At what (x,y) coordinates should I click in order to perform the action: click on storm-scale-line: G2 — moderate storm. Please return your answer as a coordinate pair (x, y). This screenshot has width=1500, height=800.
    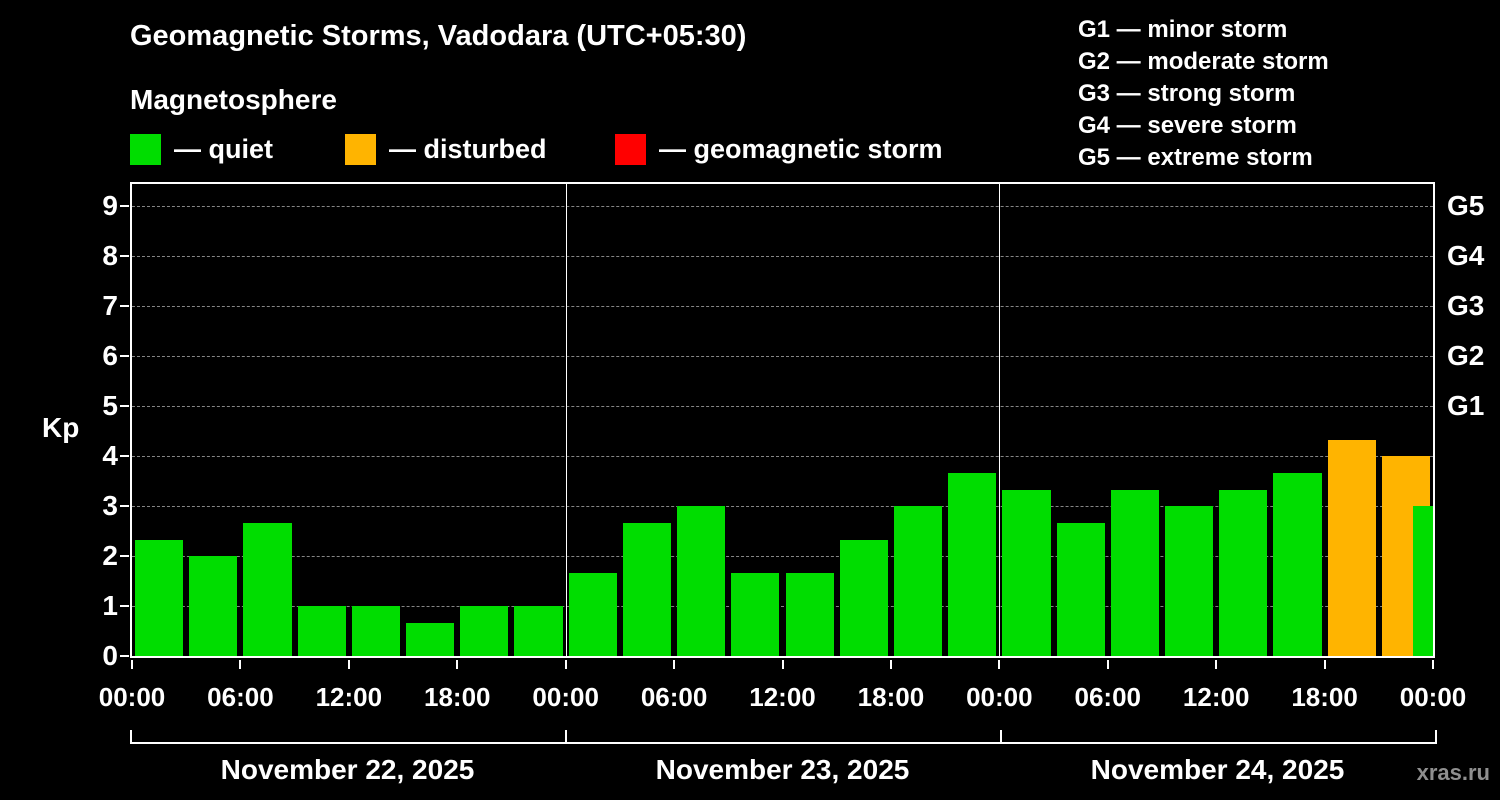
    Looking at the image, I should click on (1203, 61).